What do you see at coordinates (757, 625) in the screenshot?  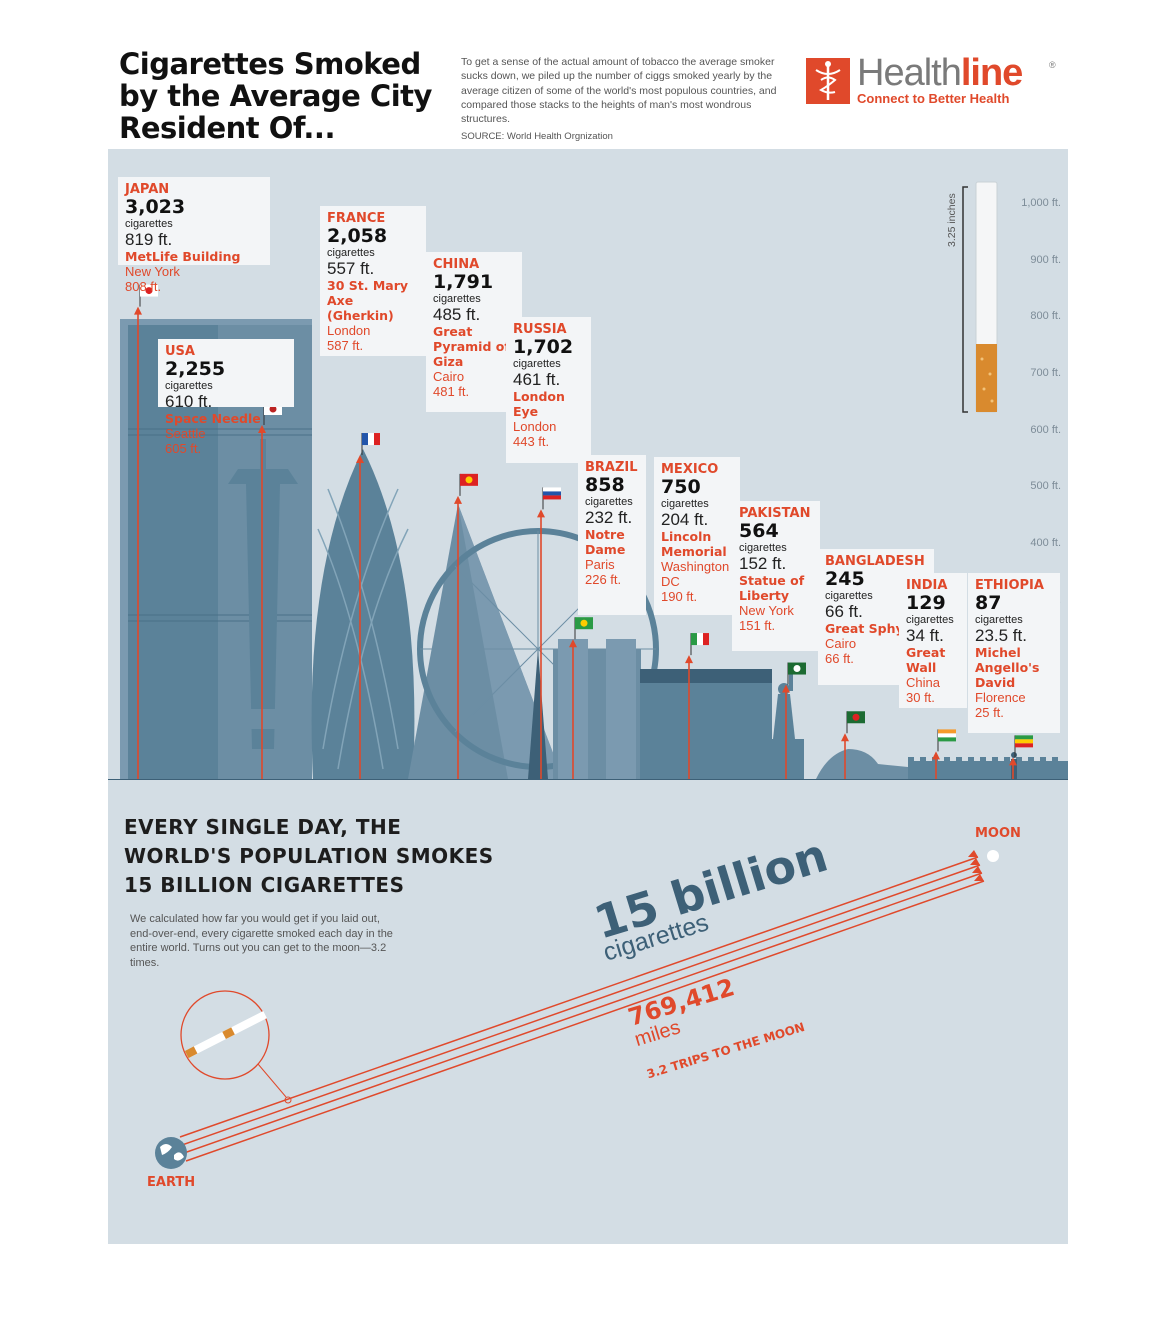 I see `callout-lheight: 151 ft.` at bounding box center [757, 625].